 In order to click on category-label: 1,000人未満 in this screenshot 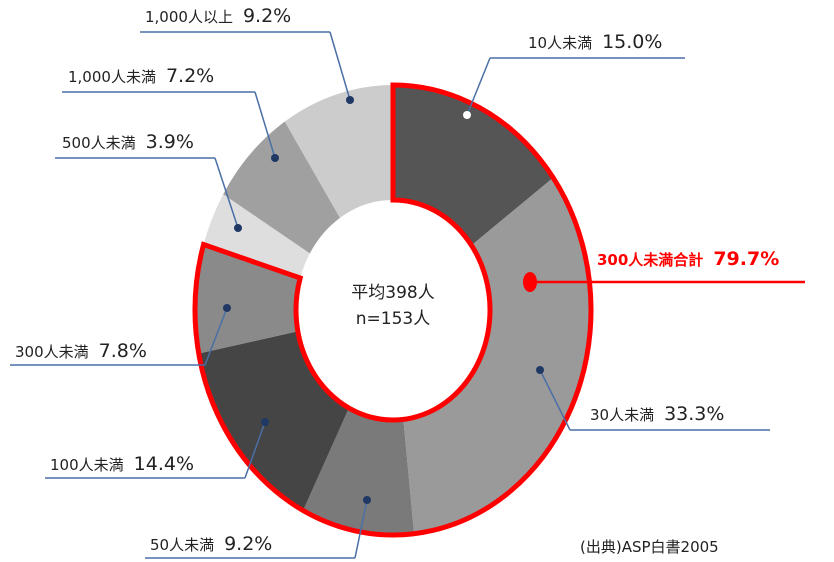, I will do `click(112, 77)`.